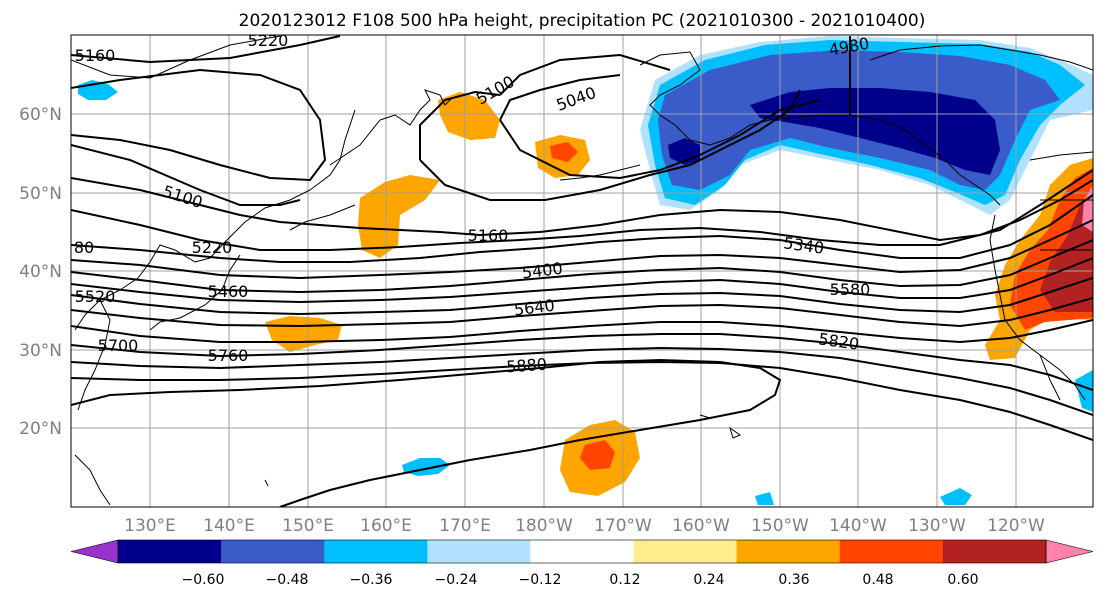 This screenshot has width=1105, height=601. Describe the element at coordinates (469, 116) in the screenshot. I see `pos-anomaly-okhotsk` at that location.